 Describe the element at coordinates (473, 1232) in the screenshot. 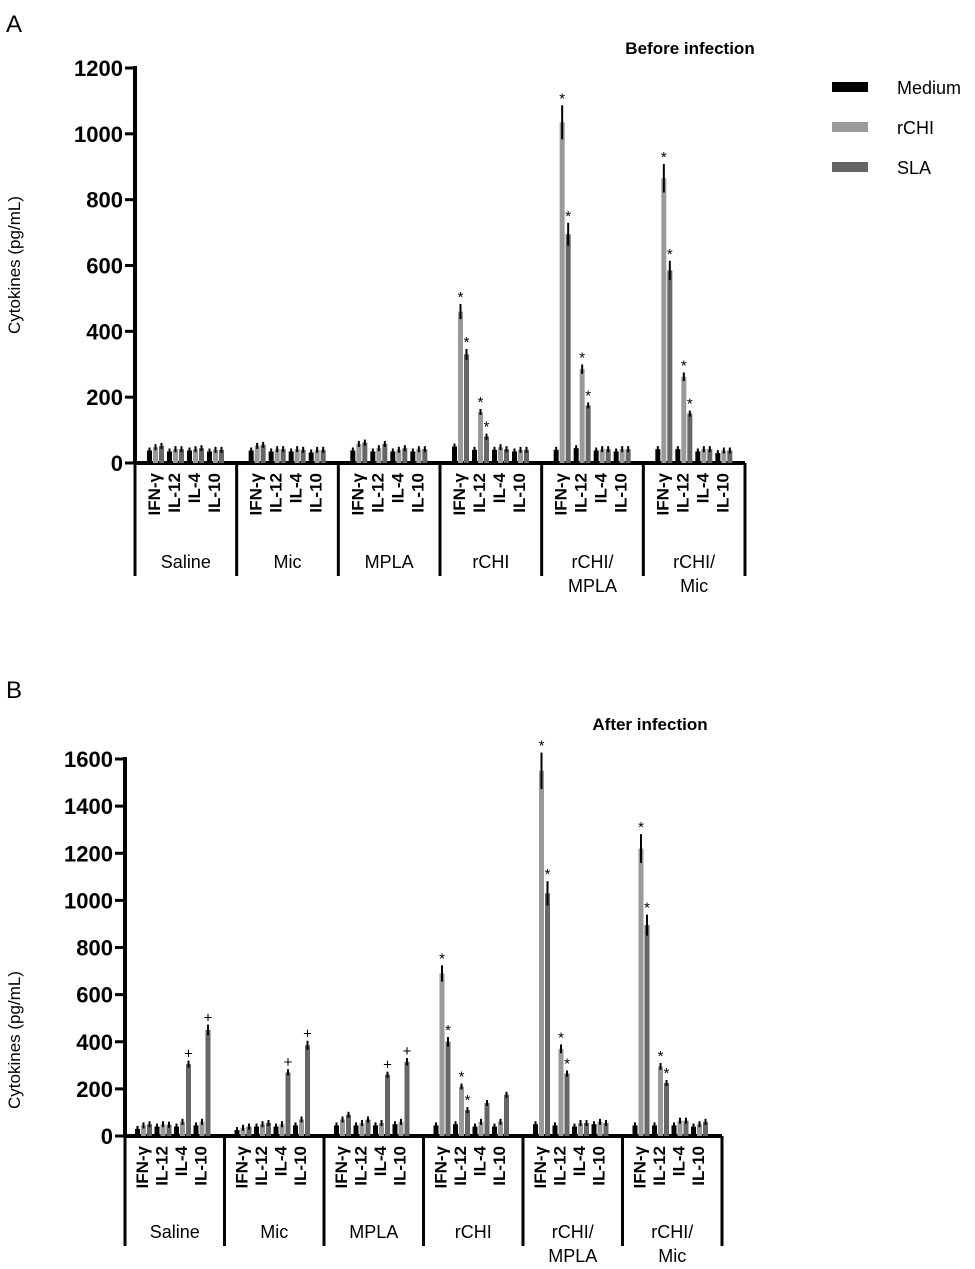

I see `group-label: rCHI` at that location.